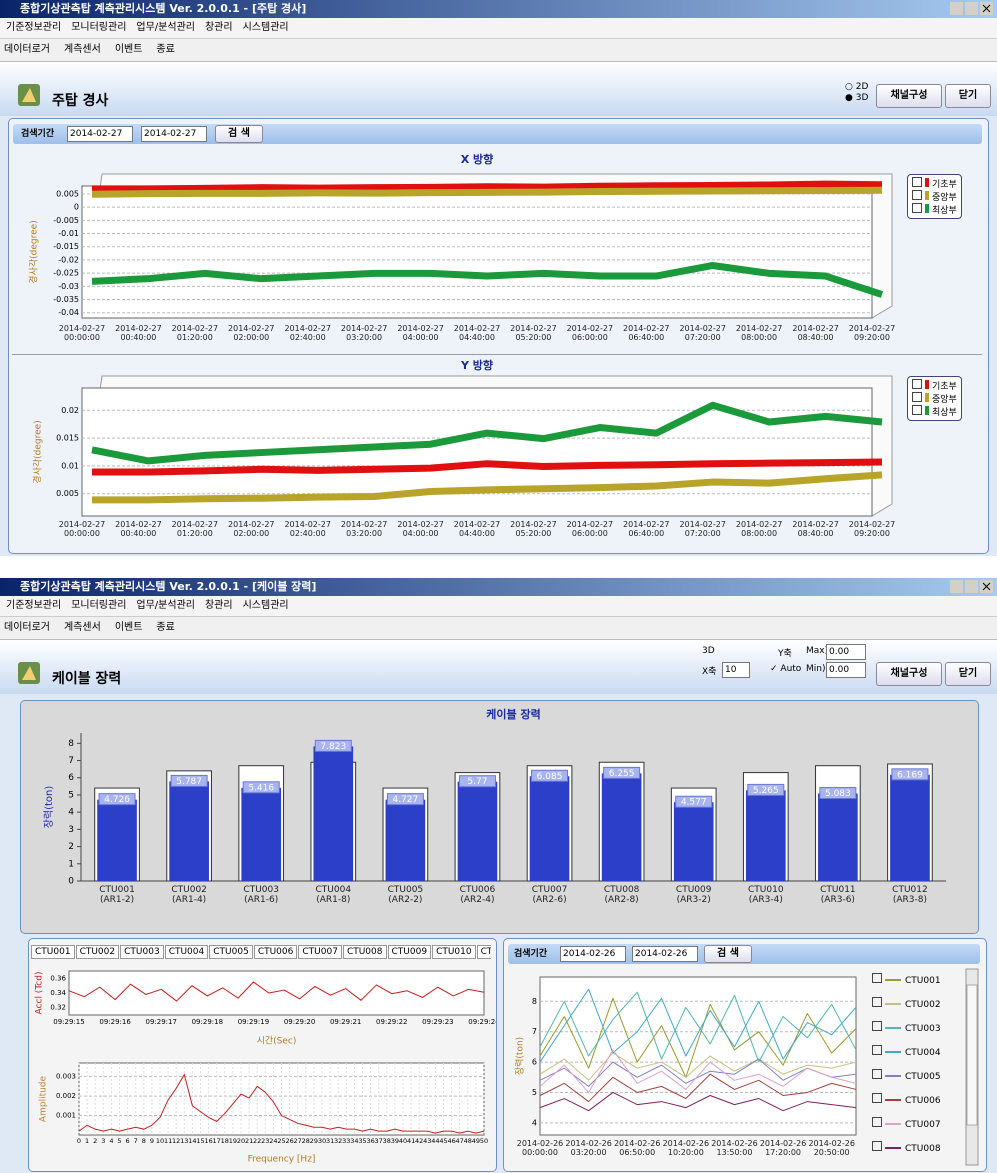 This screenshot has height=1173, width=997. Describe the element at coordinates (944, 211) in the screenshot. I see `legend-label: 최상부` at that location.